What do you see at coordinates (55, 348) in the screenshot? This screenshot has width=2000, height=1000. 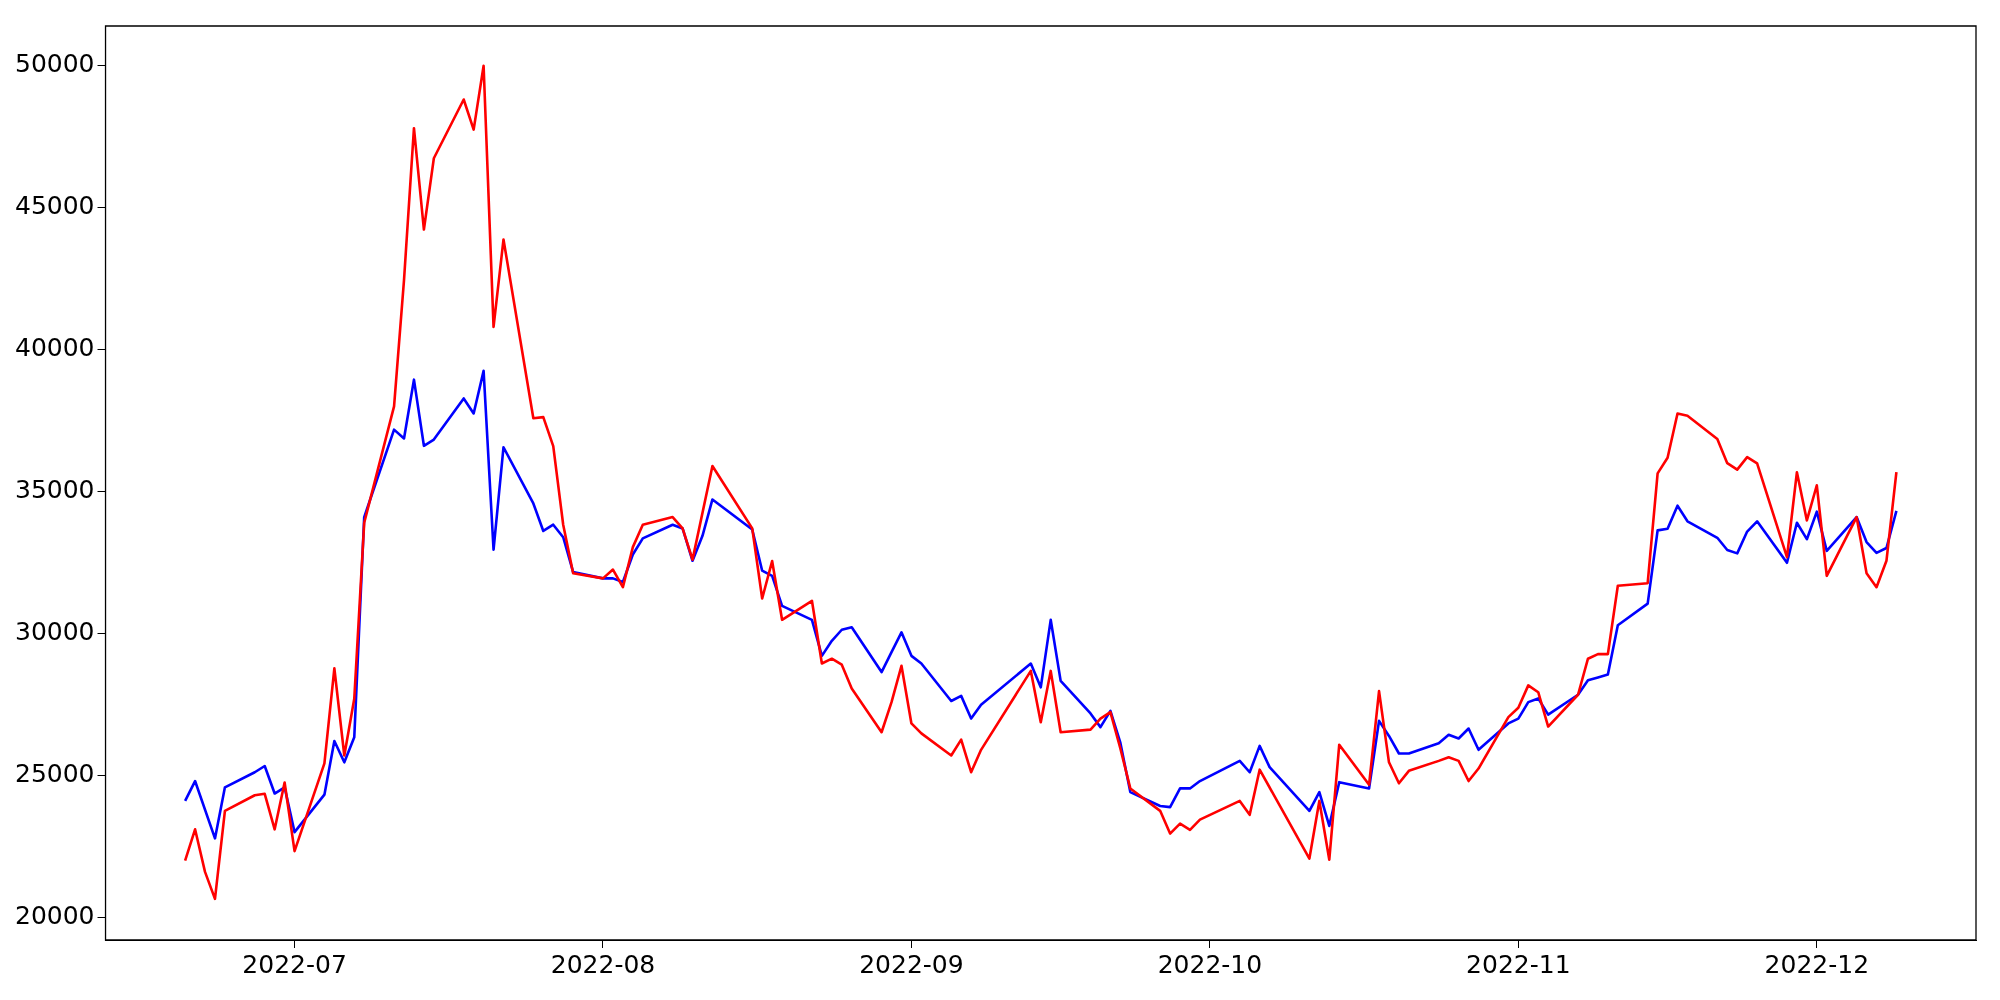 I see `y-tick-label: 40000` at bounding box center [55, 348].